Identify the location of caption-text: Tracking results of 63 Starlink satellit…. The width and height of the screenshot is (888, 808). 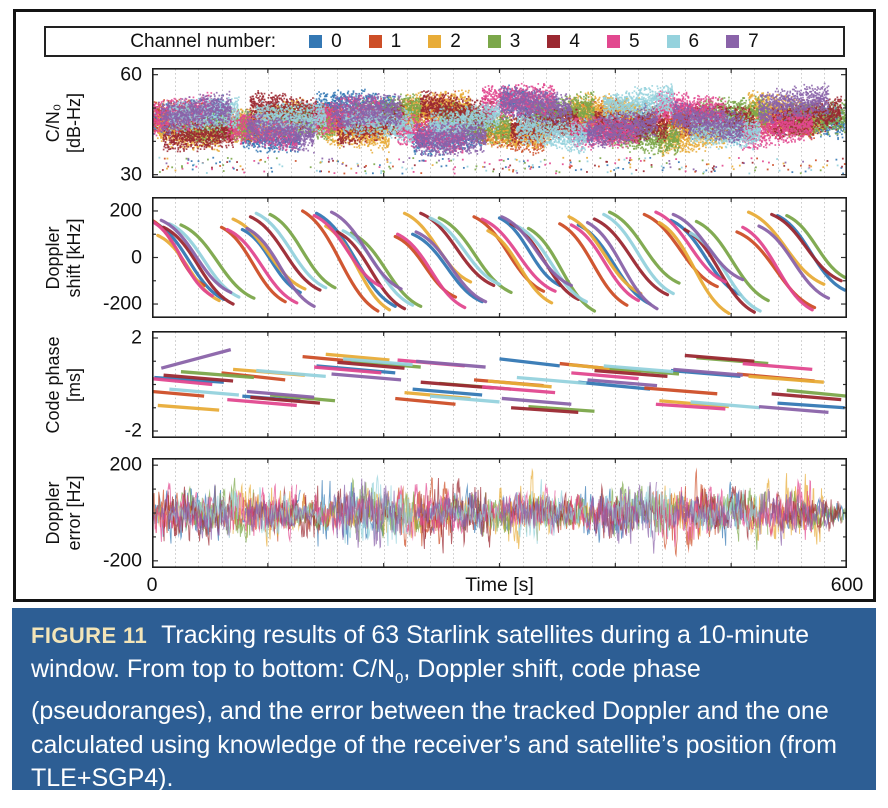
(420, 652).